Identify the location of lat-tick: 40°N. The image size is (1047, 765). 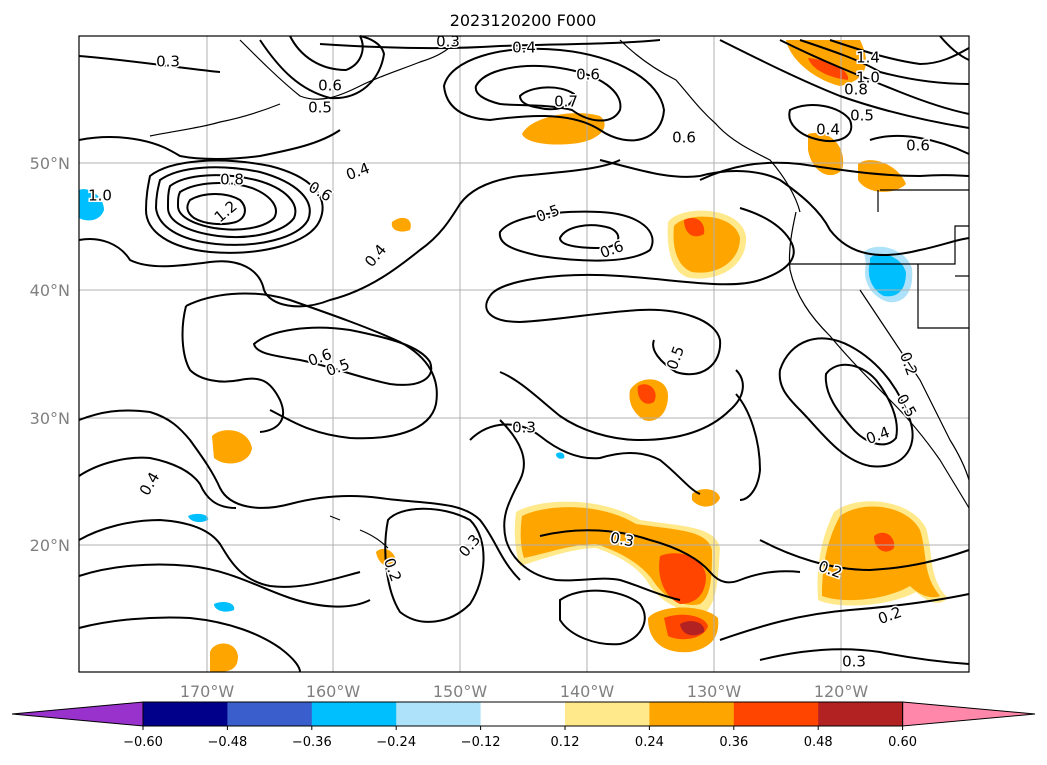
(50, 290).